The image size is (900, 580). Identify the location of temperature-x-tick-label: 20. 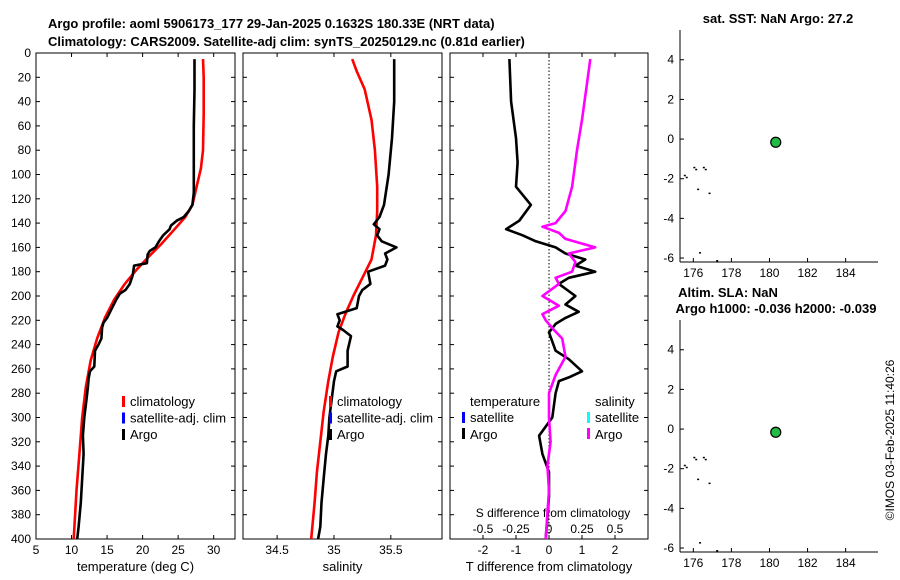
(143, 550).